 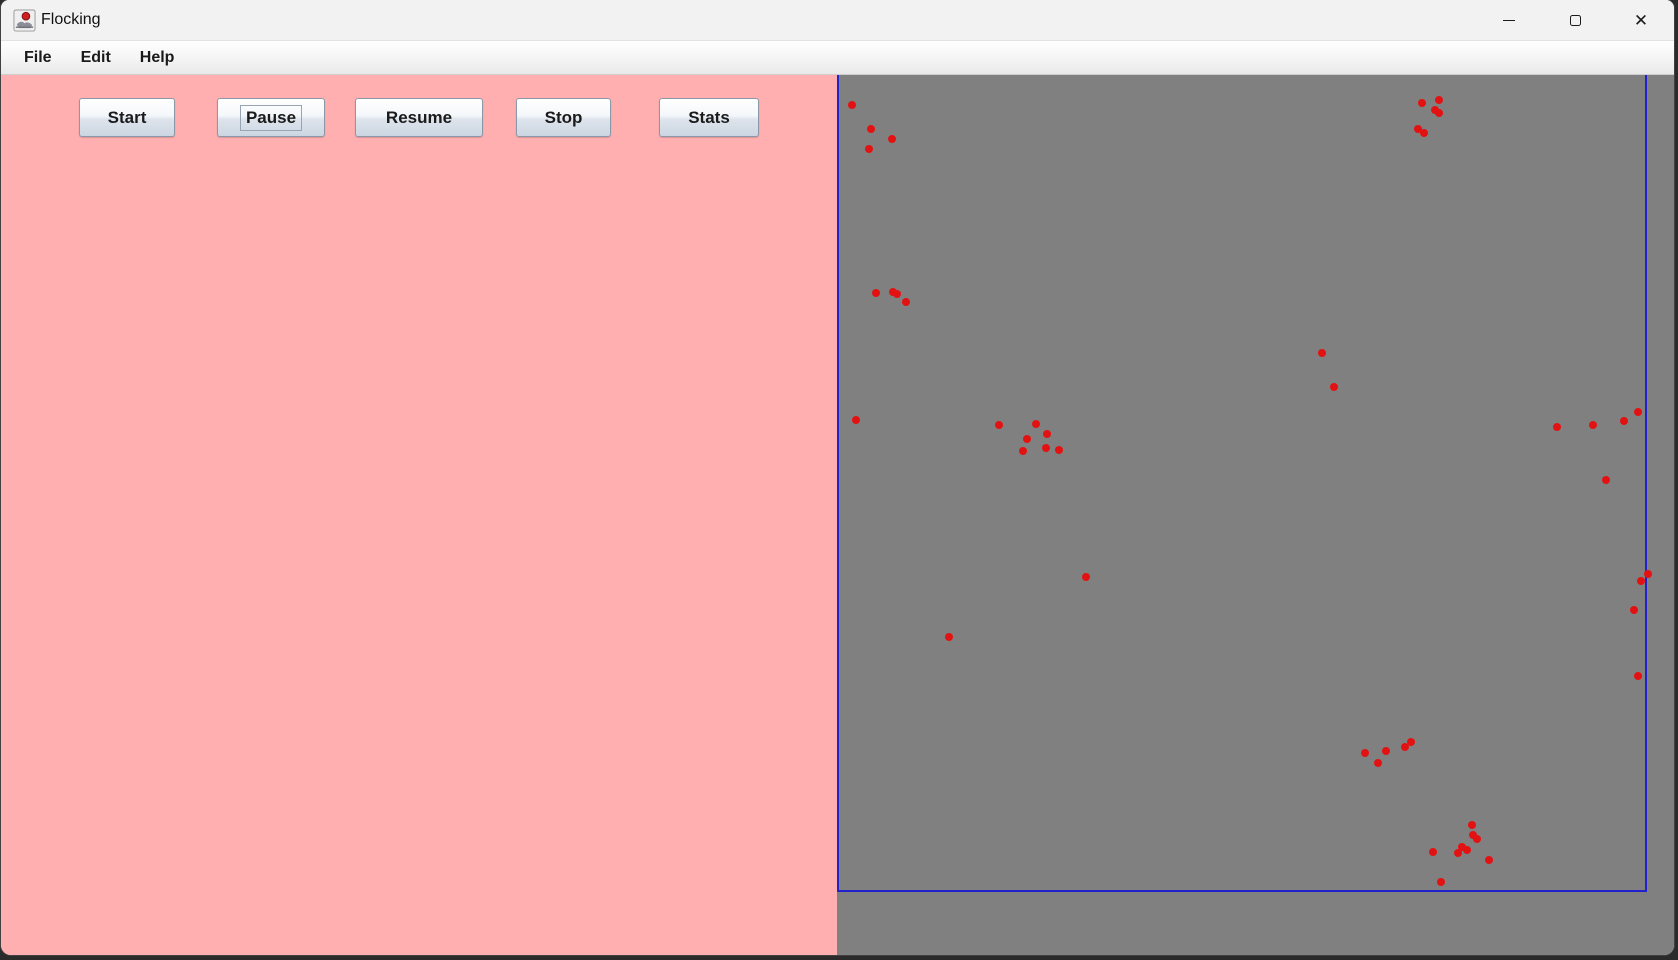 What do you see at coordinates (38, 57) in the screenshot?
I see `menu-item-file: File` at bounding box center [38, 57].